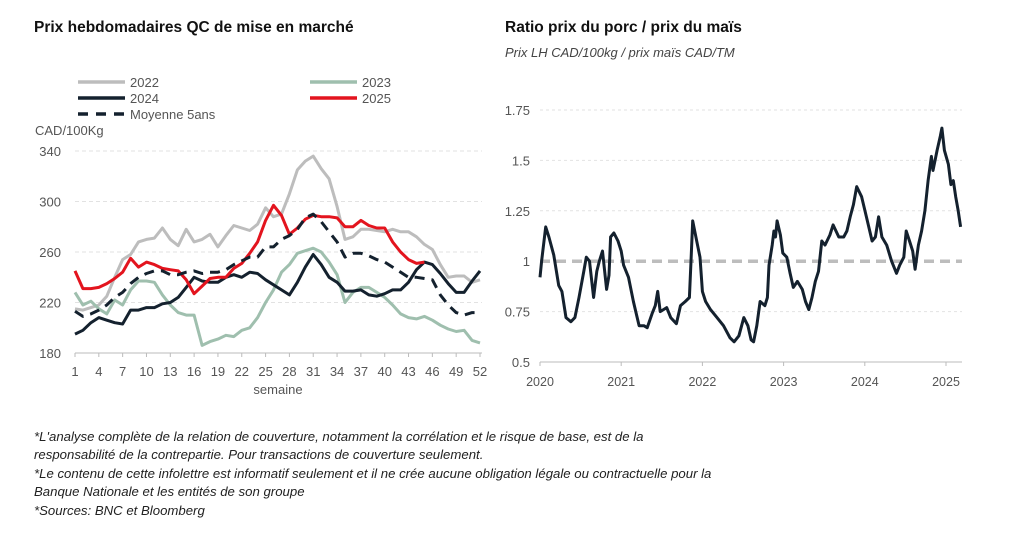 The width and height of the screenshot is (1024, 543). Describe the element at coordinates (289, 371) in the screenshot. I see `x-tick-label: 28` at that location.